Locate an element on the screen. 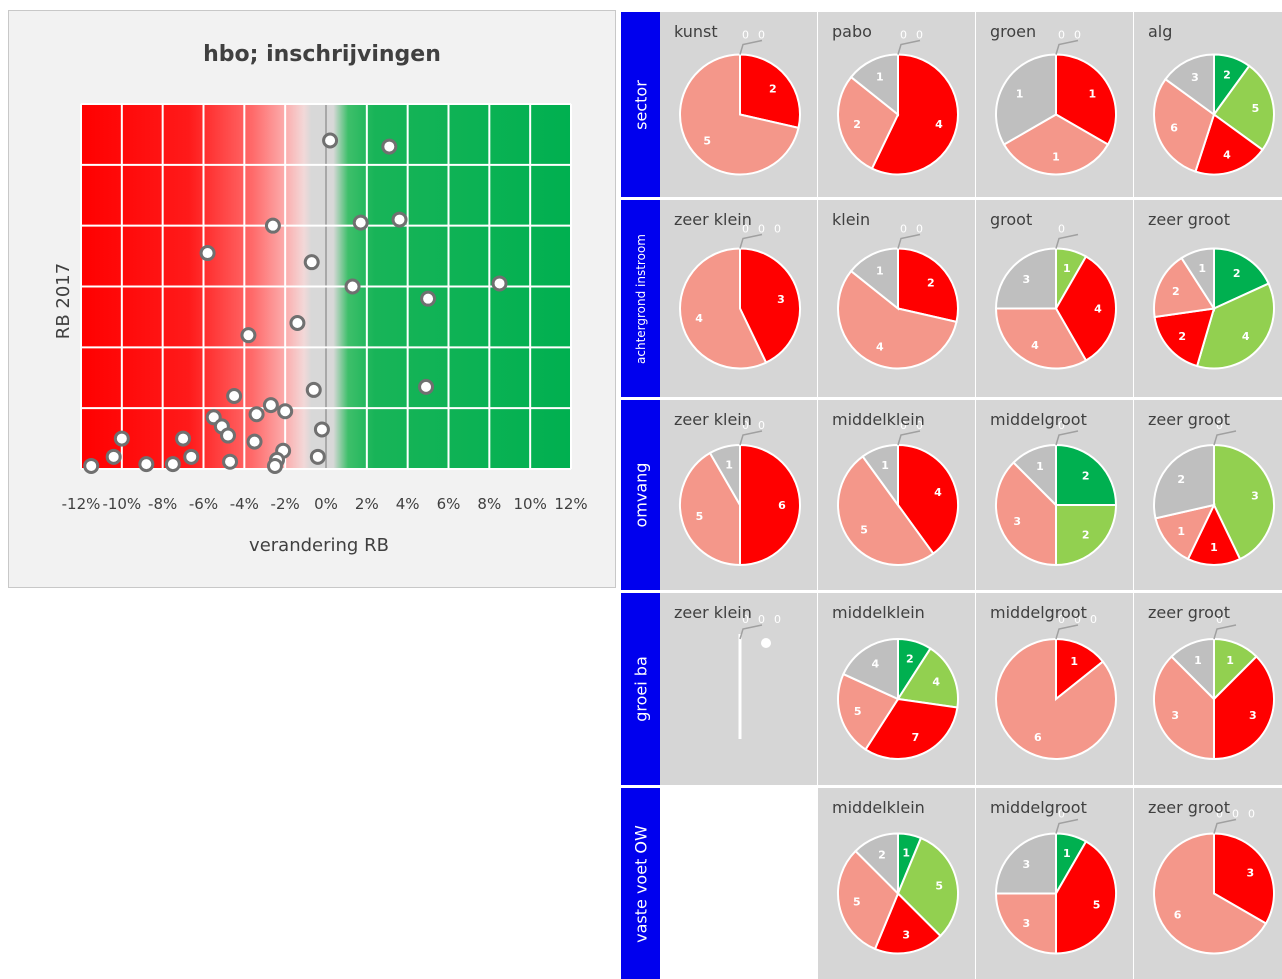 The height and width of the screenshot is (979, 1282). x-tick-label: 2% is located at coordinates (367, 504).